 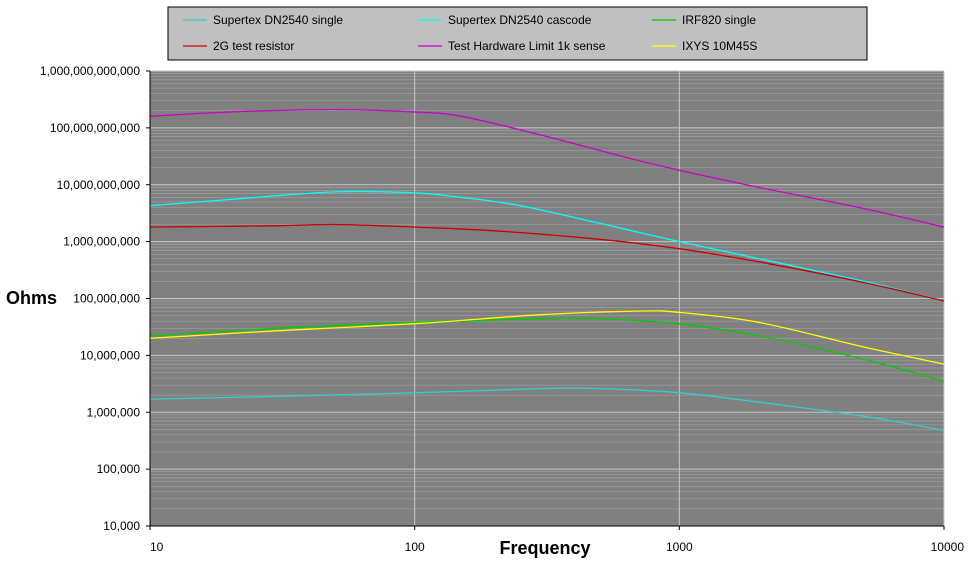 I want to click on legend-label-4: Test Hardware Limit 1k sense, so click(x=527, y=46).